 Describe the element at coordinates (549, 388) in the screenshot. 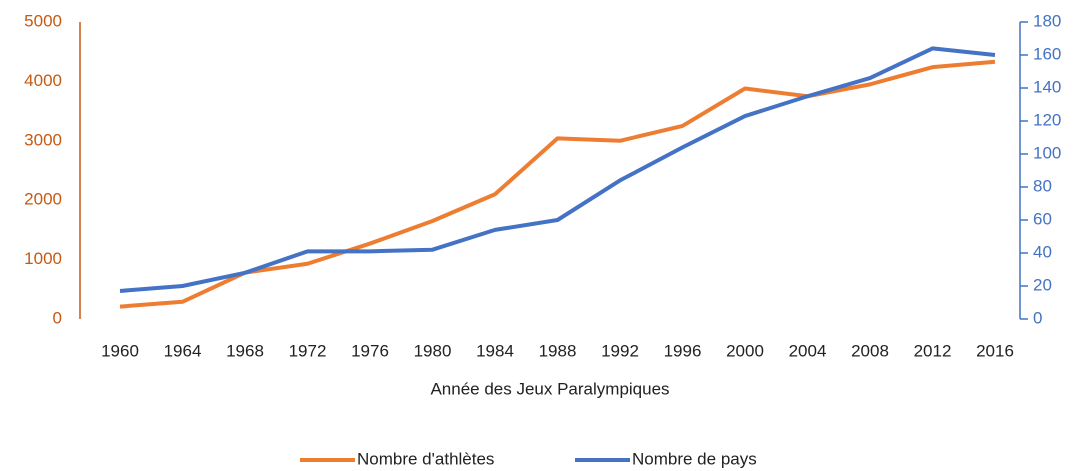

I see `x-axis-title: Année des Jeux Paralympiques` at that location.